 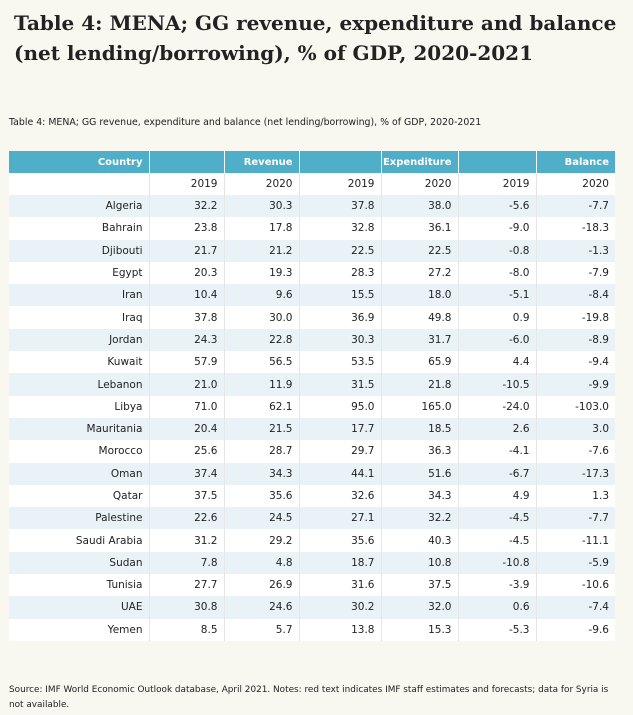 I want to click on value-cell: -5.6, so click(x=496, y=206).